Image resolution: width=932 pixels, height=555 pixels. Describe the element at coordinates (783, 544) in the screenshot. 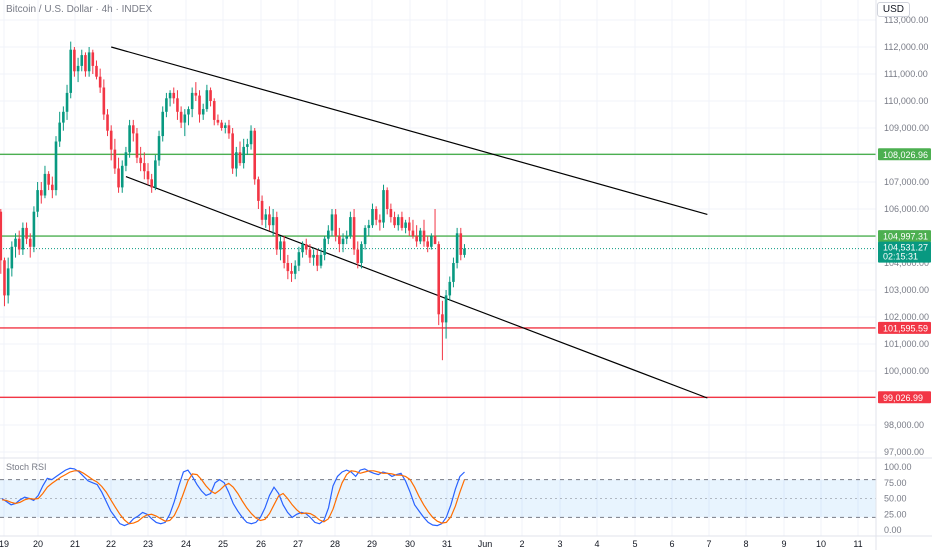

I see `x-tick-label: 9` at that location.